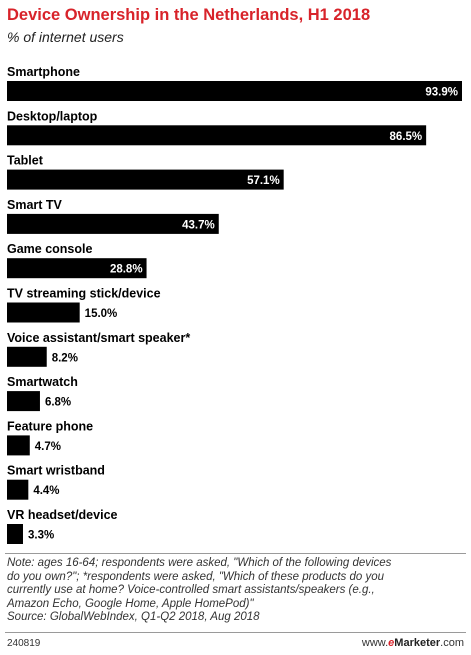  I want to click on value-label: 86.5%, so click(406, 137).